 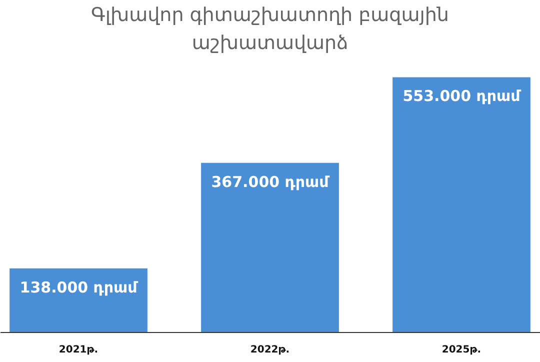 I want to click on x-tick-label: 2025թ., so click(x=462, y=350).